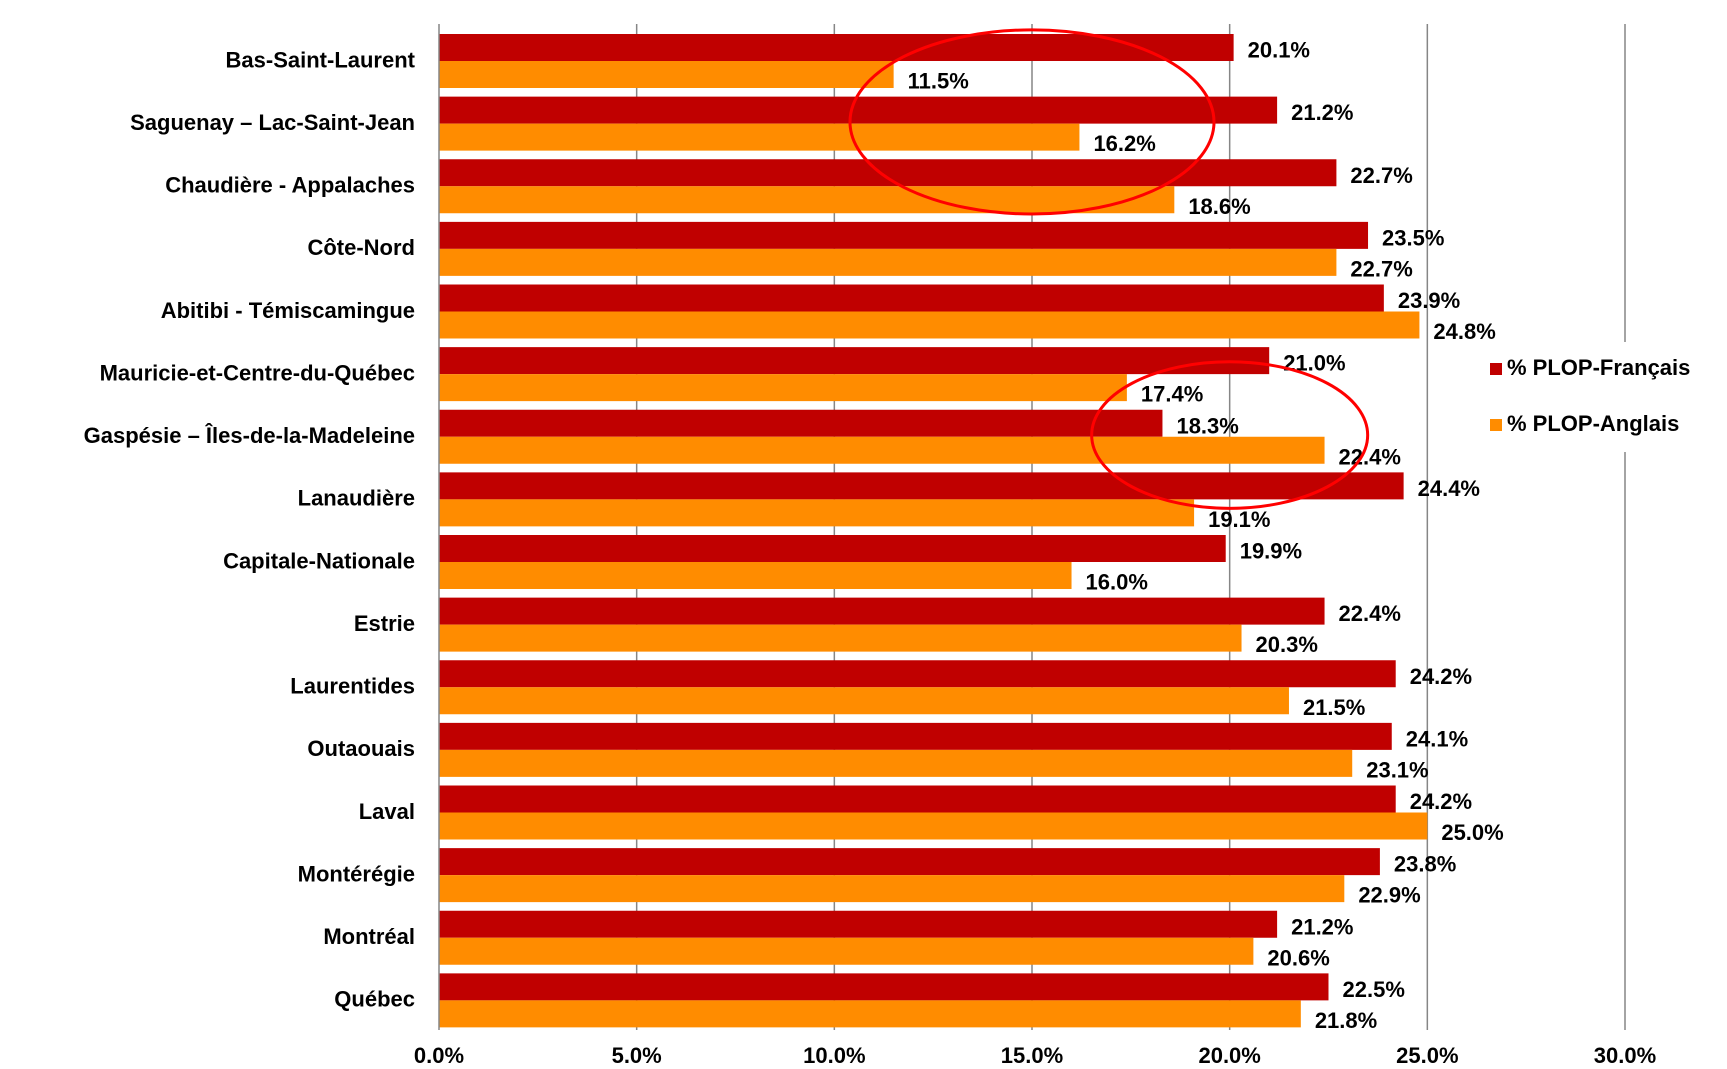 Image resolution: width=1727 pixels, height=1069 pixels. Describe the element at coordinates (1124, 143) in the screenshot. I see `data-label: 16.2%` at that location.